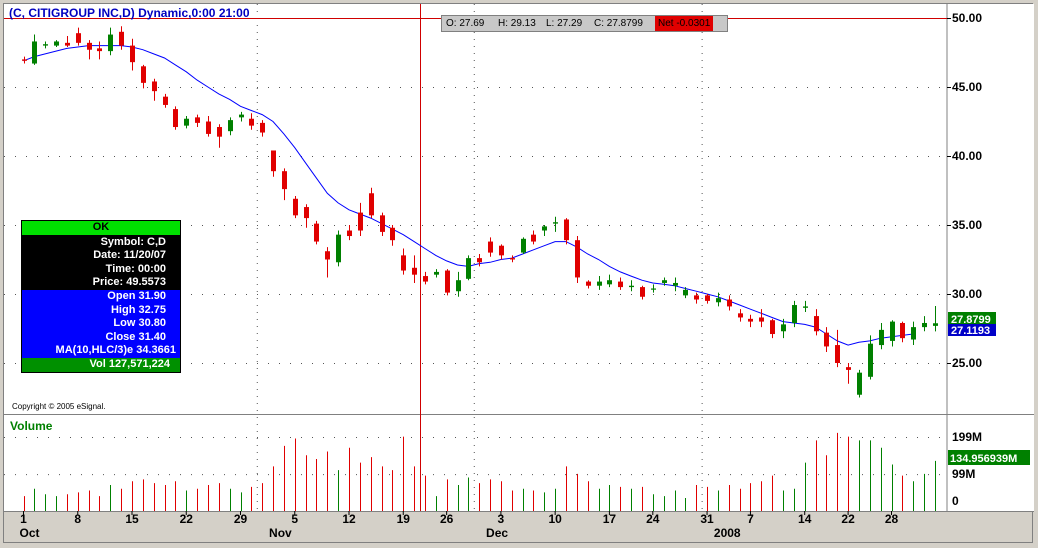 The height and width of the screenshot is (548, 1038). I want to click on time-tick-label: 24, so click(653, 519).